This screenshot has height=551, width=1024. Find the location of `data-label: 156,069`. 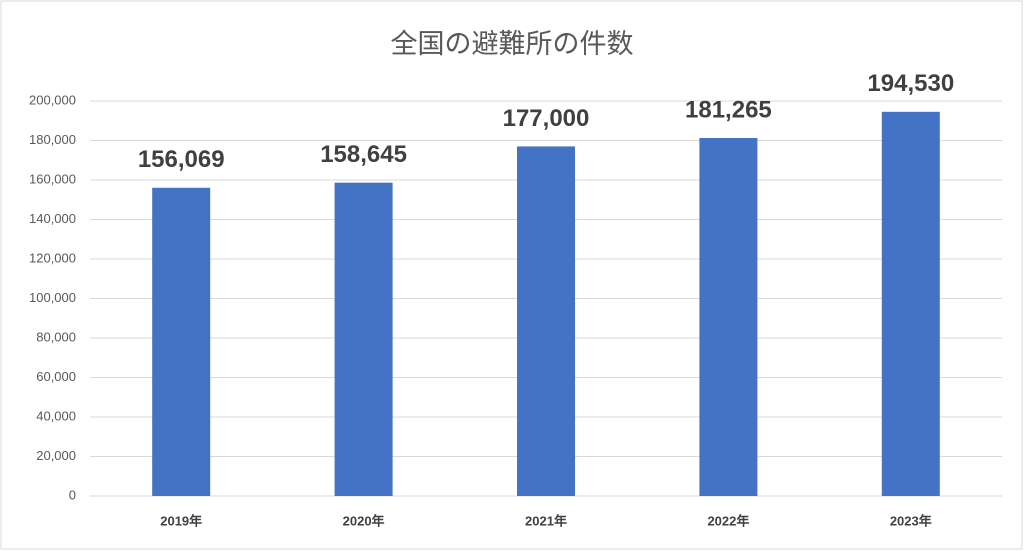

data-label: 156,069 is located at coordinates (181, 159).